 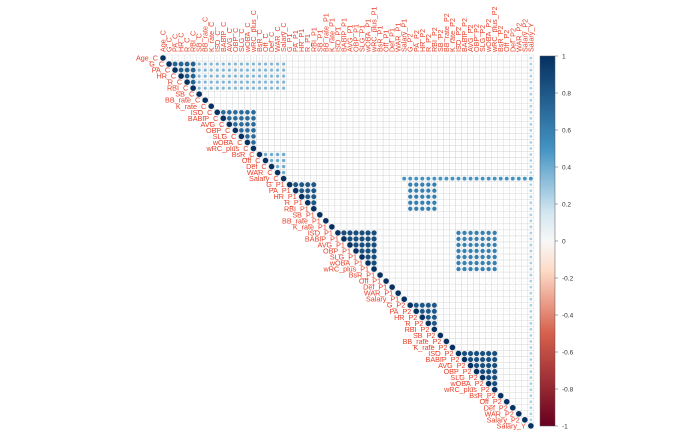 I want to click on legend-tick-label: 0, so click(x=564, y=242).